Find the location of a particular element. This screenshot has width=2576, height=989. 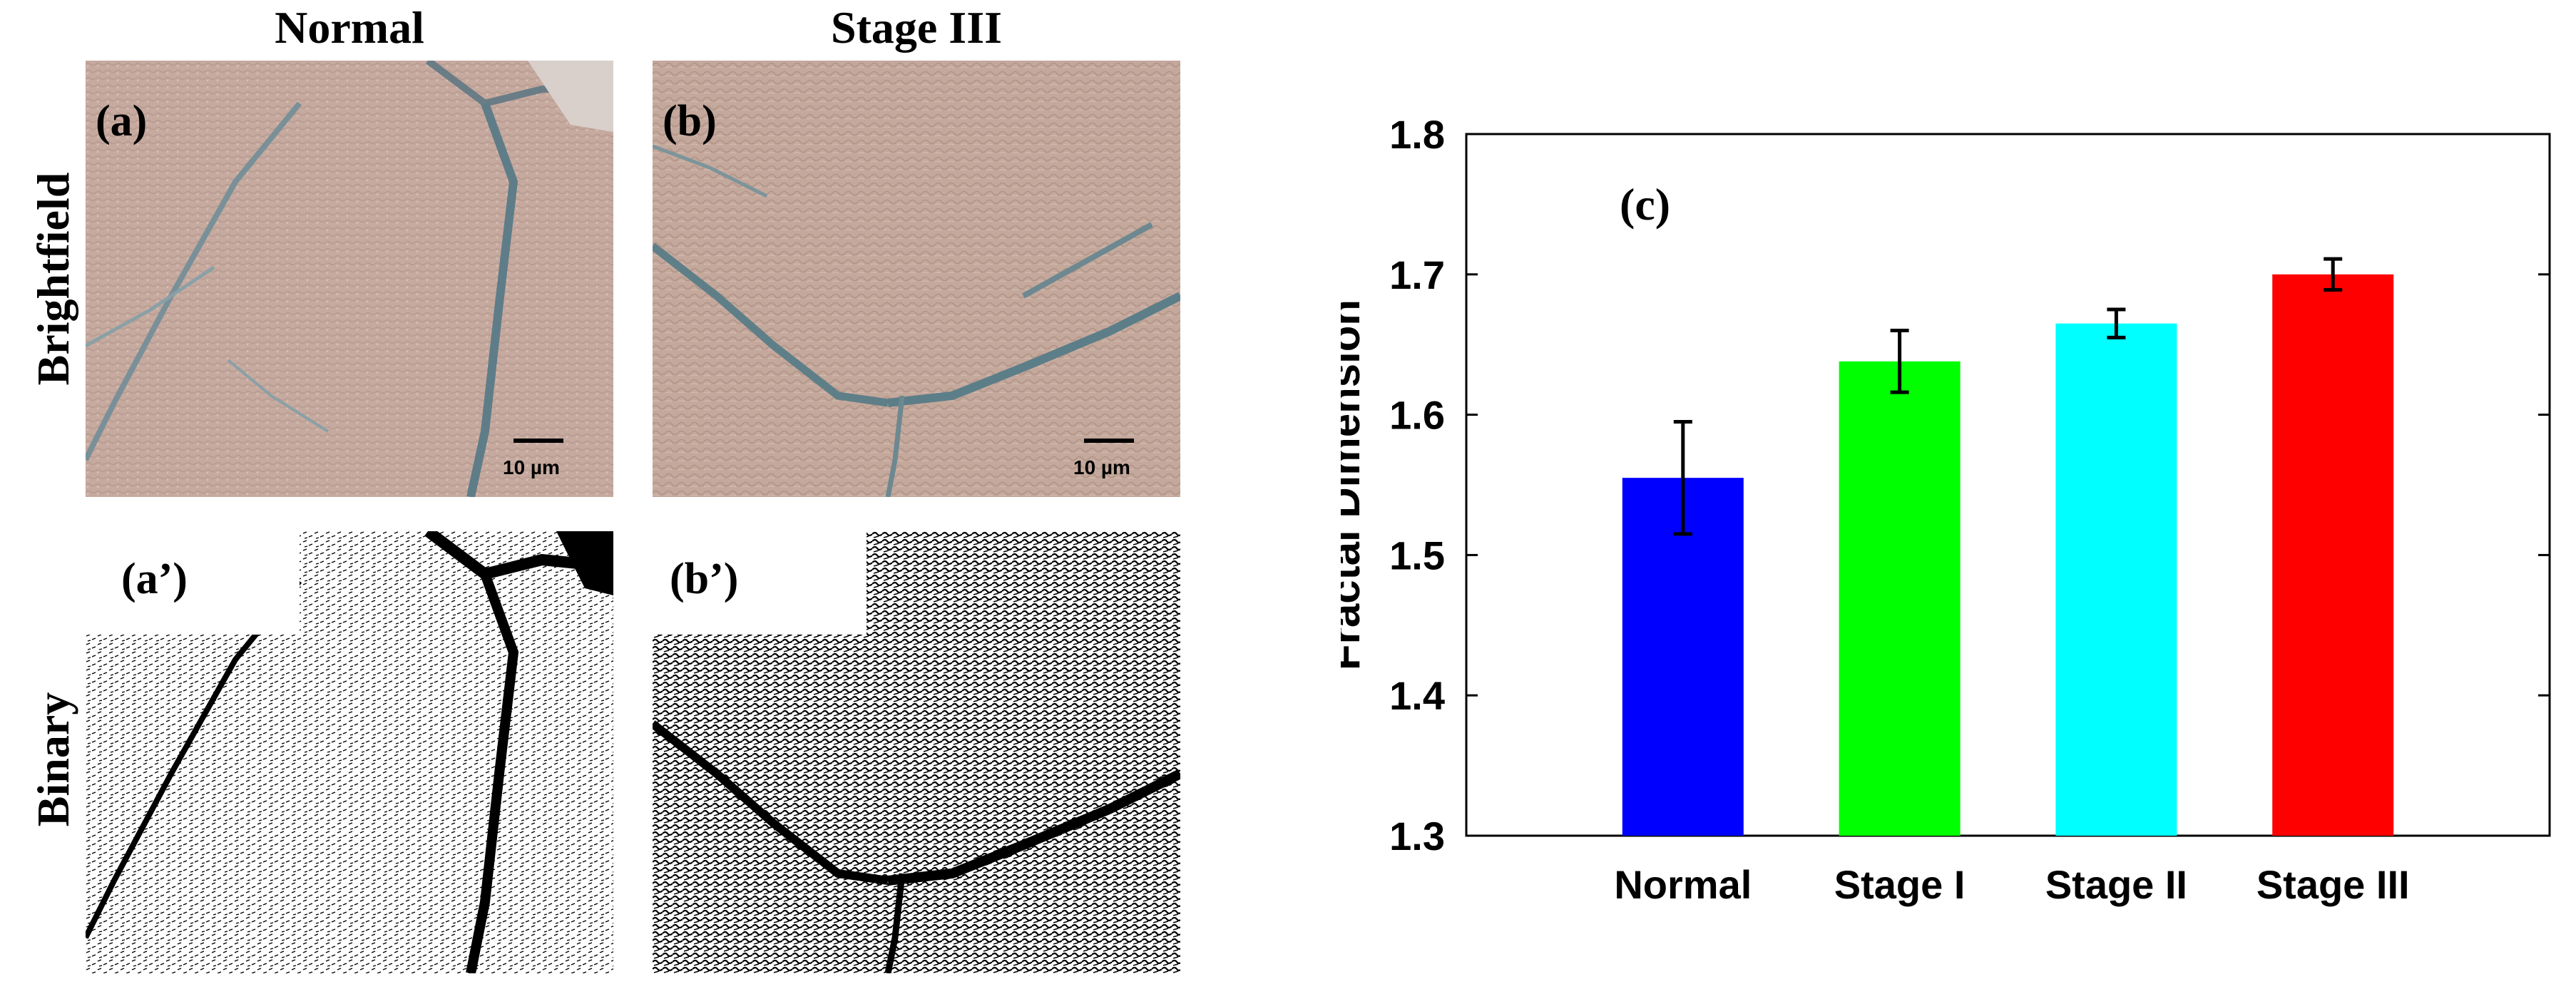

panel-label-a: (a) is located at coordinates (122, 121).